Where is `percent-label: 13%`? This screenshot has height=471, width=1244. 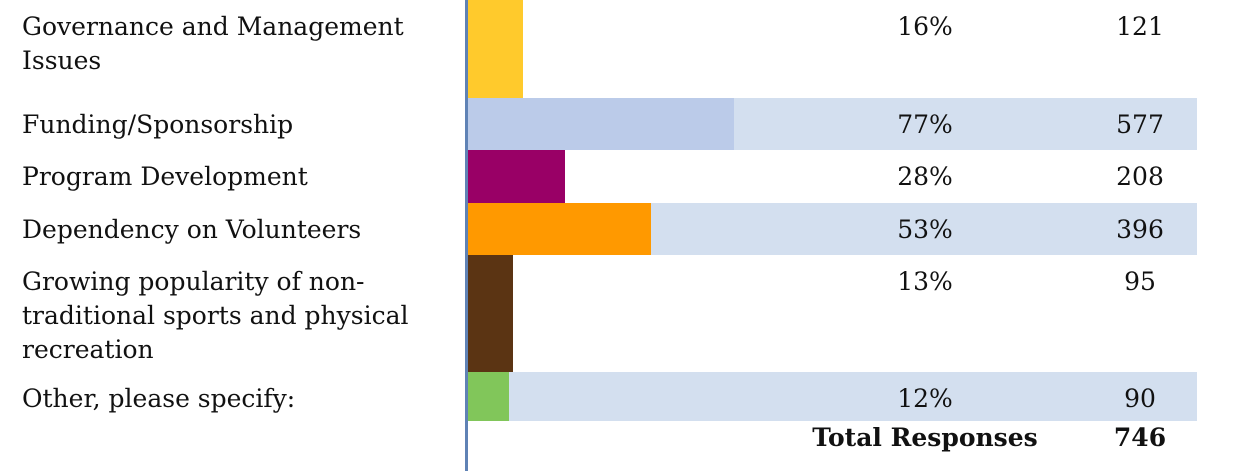 percent-label: 13% is located at coordinates (925, 281).